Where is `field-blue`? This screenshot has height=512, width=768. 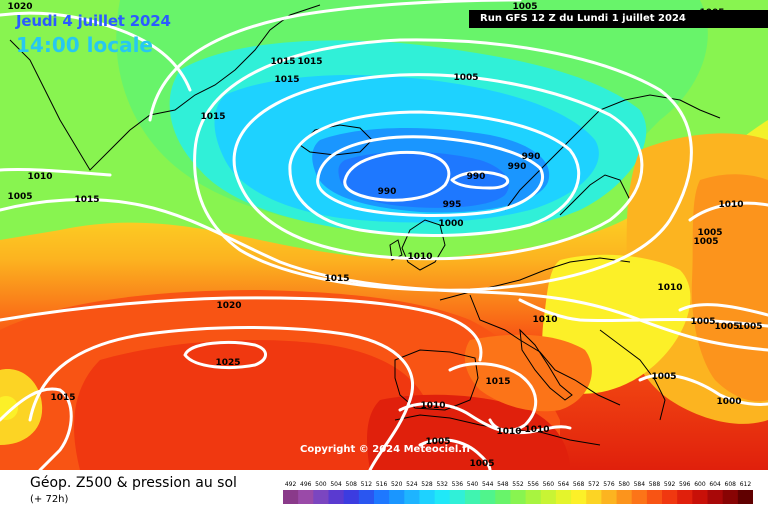
field-blue is located at coordinates (423, 179).